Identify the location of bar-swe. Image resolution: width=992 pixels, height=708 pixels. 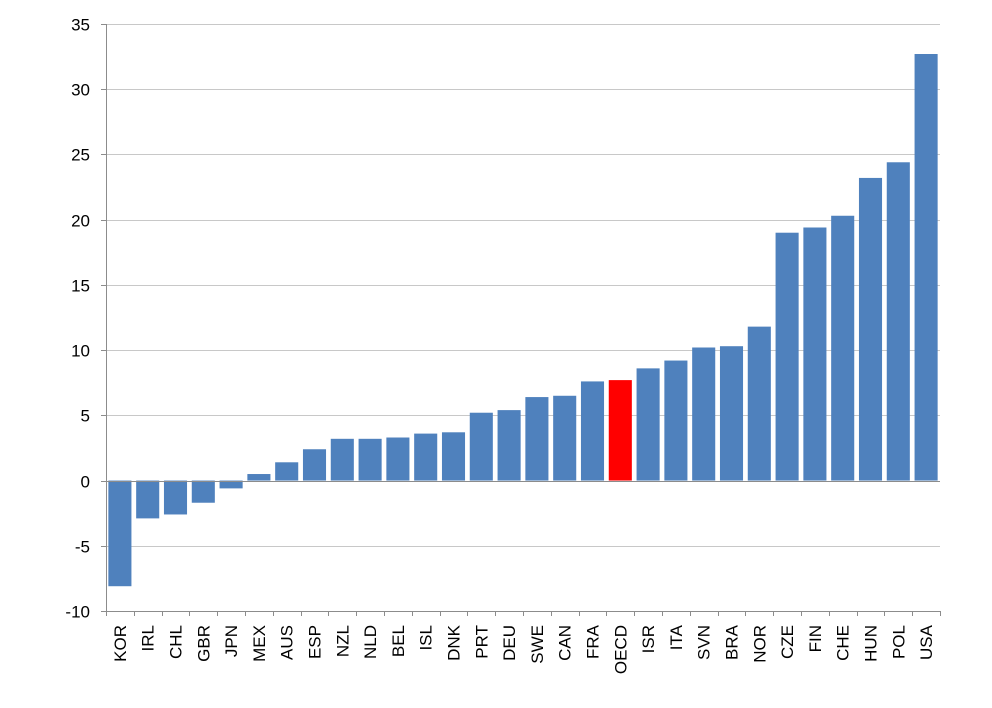
(537, 439).